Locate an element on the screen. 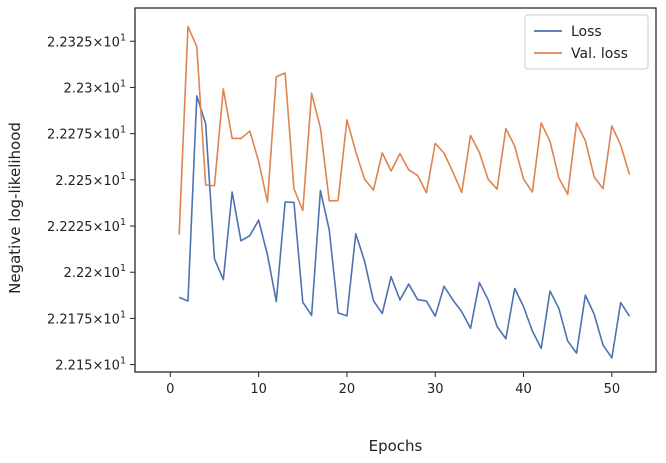 Image resolution: width=666 pixels, height=463 pixels. x-axis: 0 10 20 30 40 50 is located at coordinates (393, 384).